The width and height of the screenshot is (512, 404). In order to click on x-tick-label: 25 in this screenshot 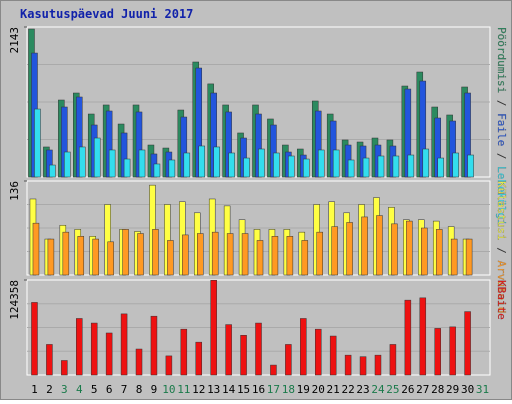, I will do `click(392, 389)`.